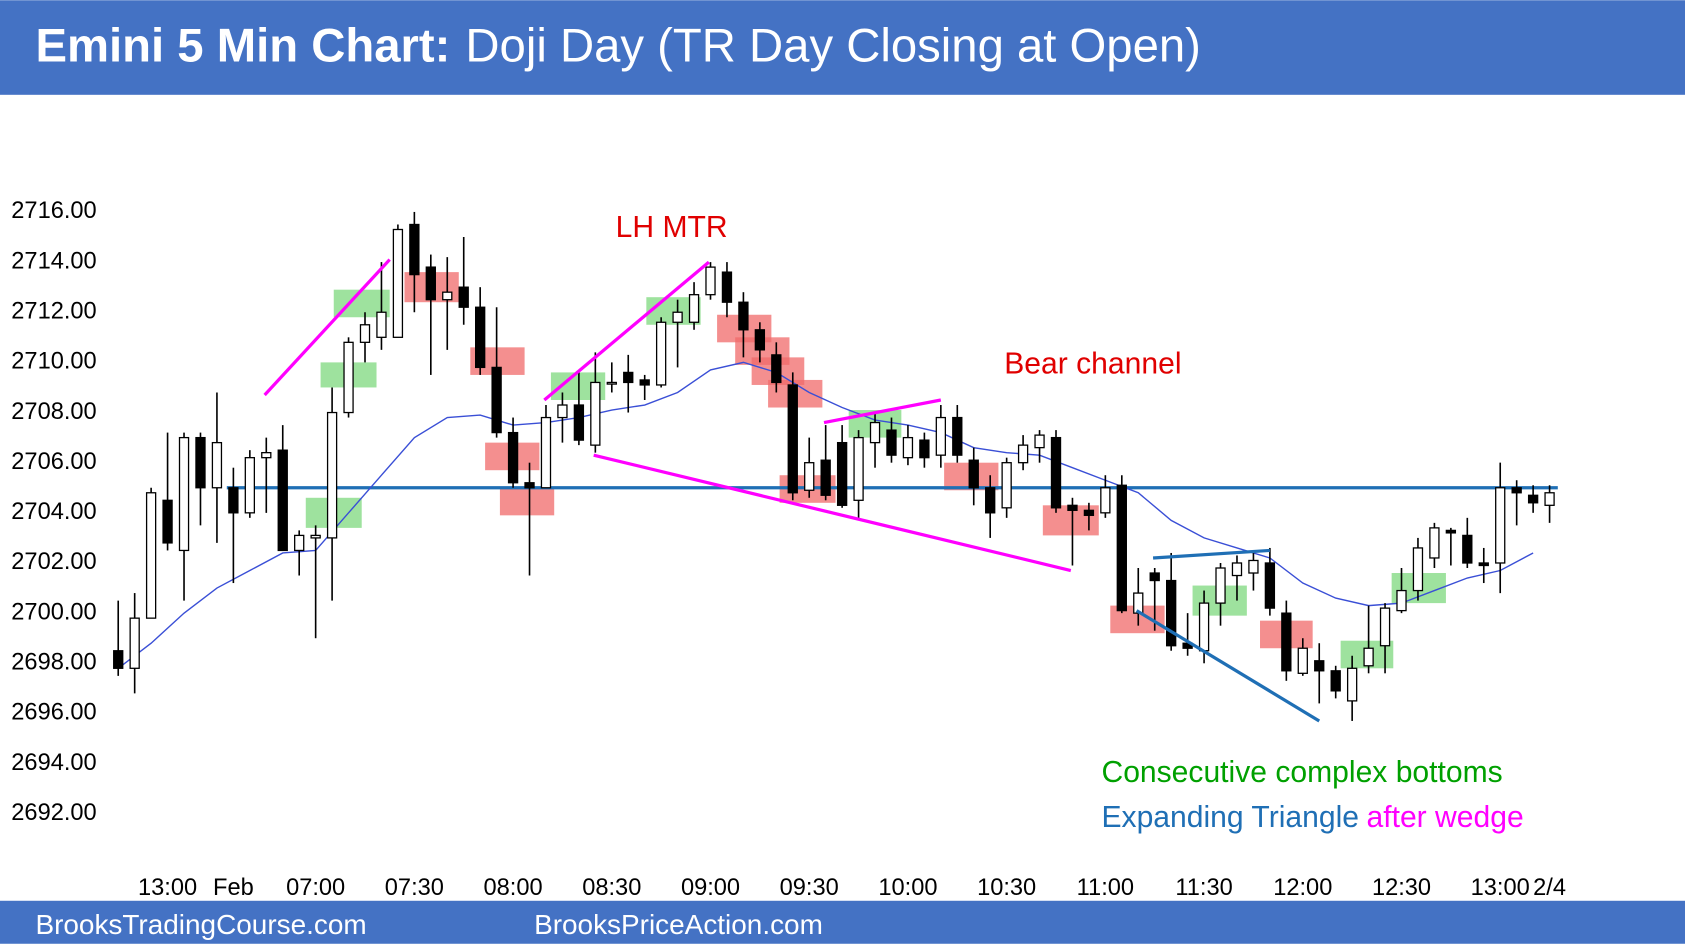 The width and height of the screenshot is (1685, 944). I want to click on x-tick-label: 12:00, so click(1302, 888).